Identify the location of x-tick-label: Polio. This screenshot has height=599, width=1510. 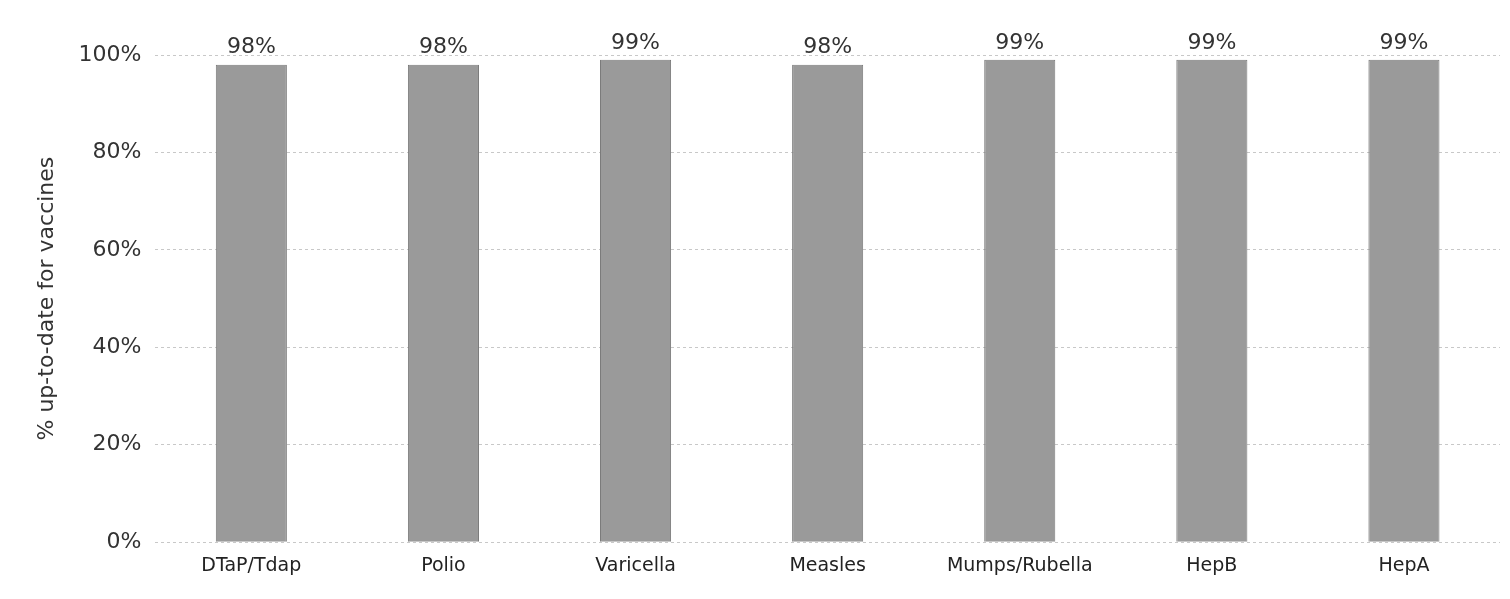
(443, 563).